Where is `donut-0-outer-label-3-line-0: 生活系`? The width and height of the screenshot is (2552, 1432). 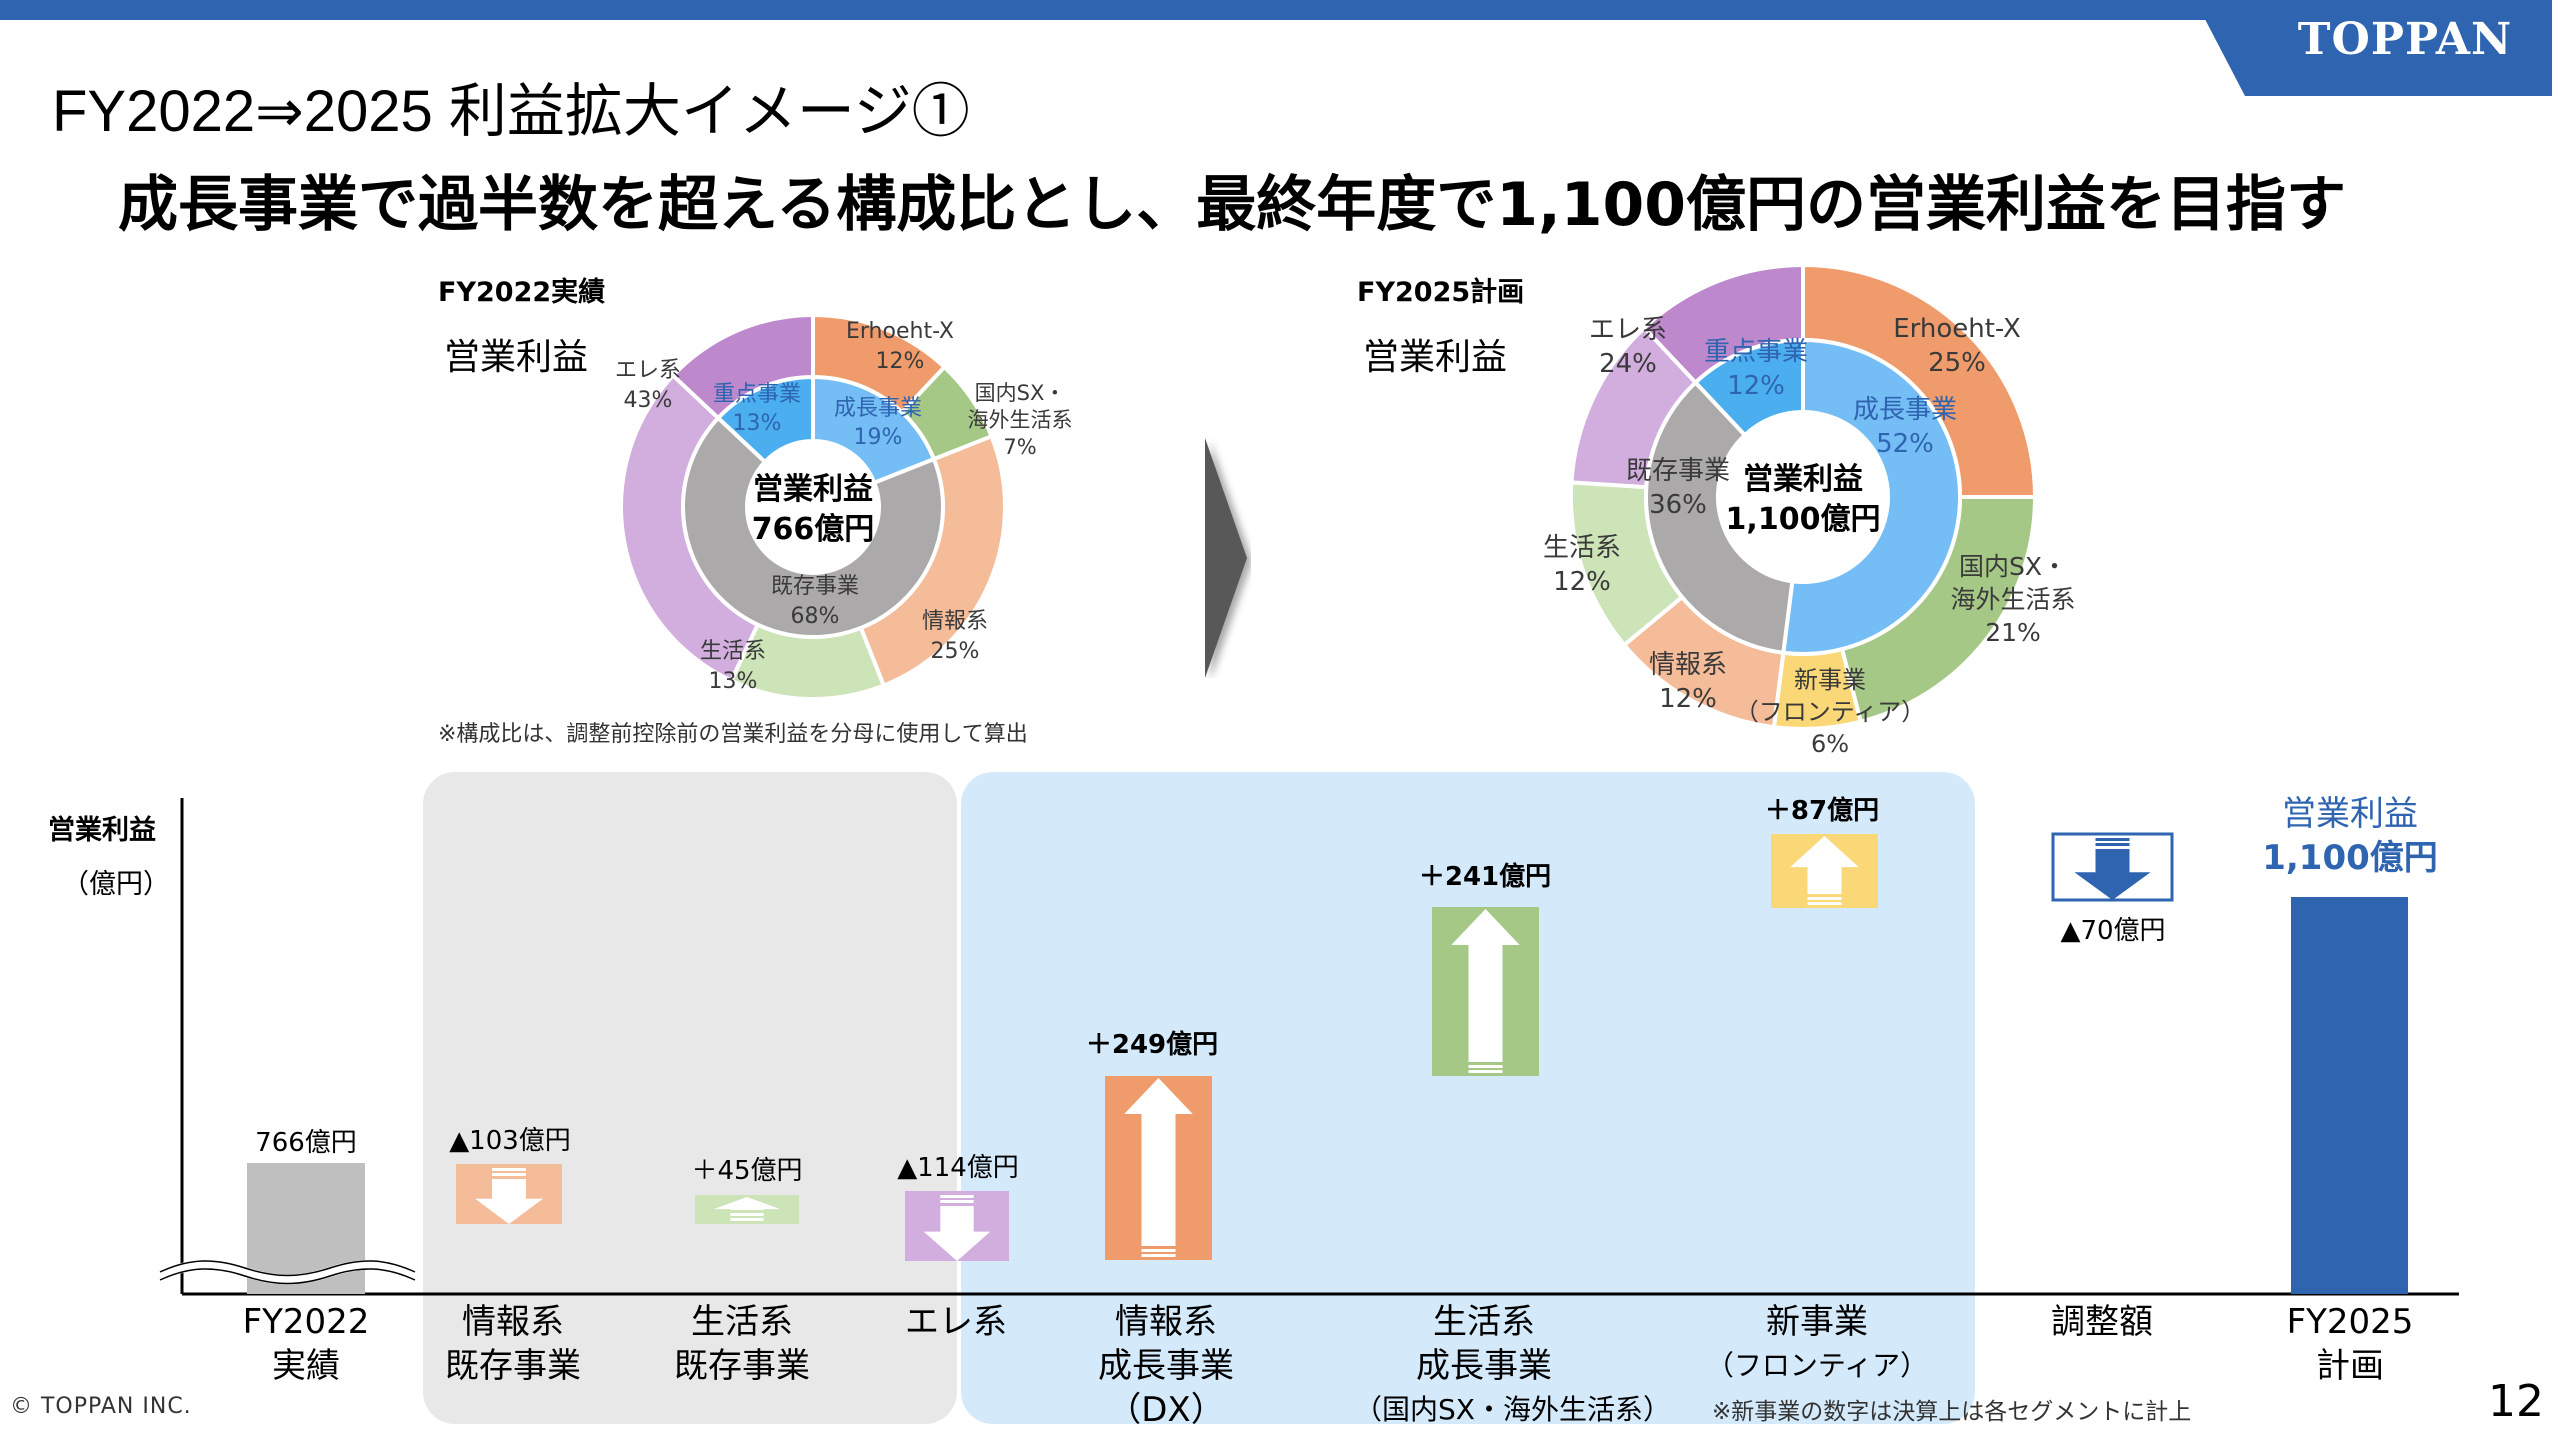 donut-0-outer-label-3-line-0: 生活系 is located at coordinates (733, 651).